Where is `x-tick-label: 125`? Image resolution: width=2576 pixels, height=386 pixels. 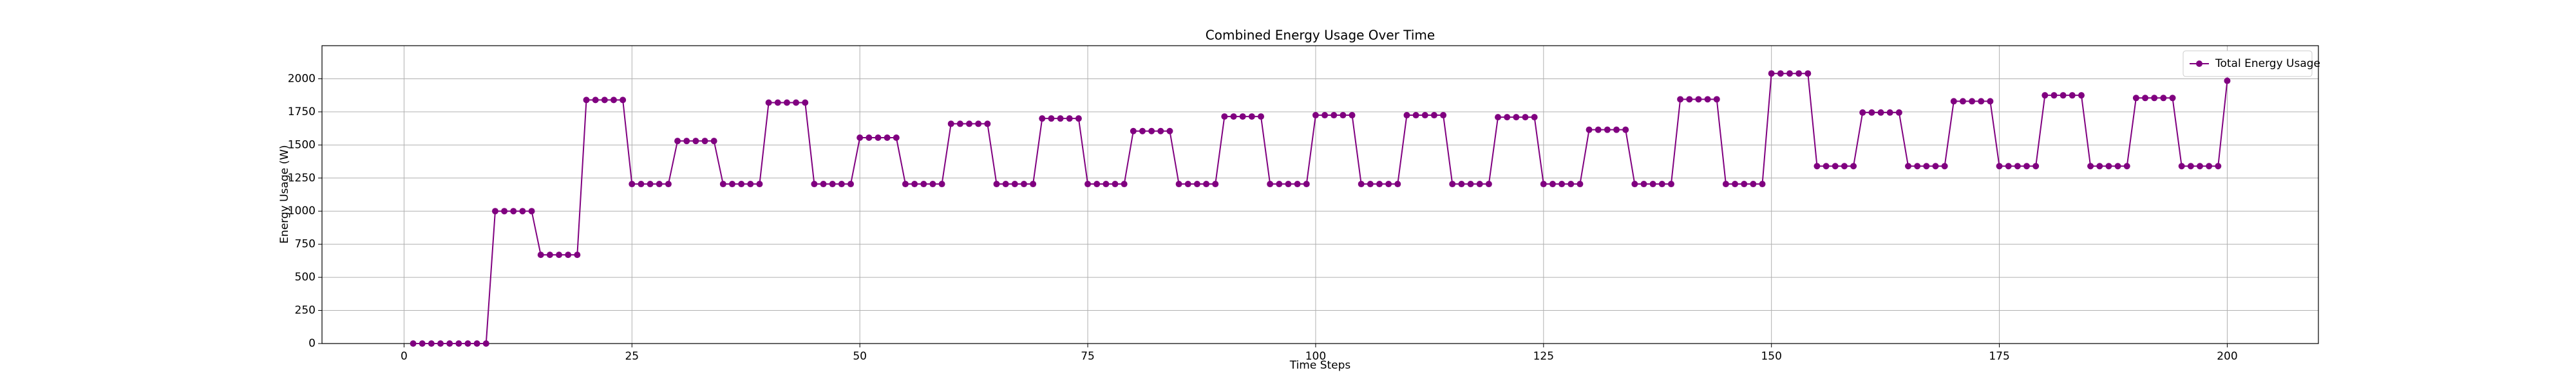
x-tick-label: 125 is located at coordinates (1543, 356).